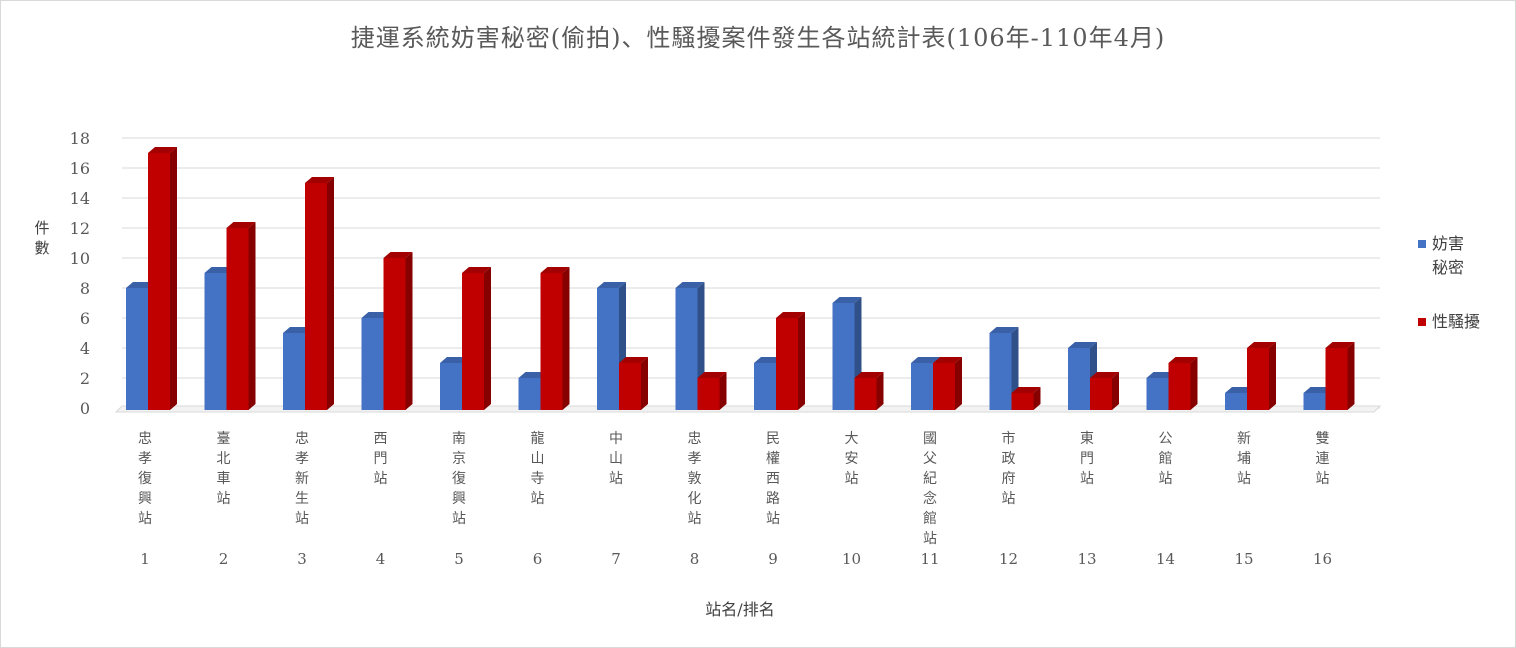 The image size is (1516, 648). I want to click on x-tick-label: 化, so click(695, 499).